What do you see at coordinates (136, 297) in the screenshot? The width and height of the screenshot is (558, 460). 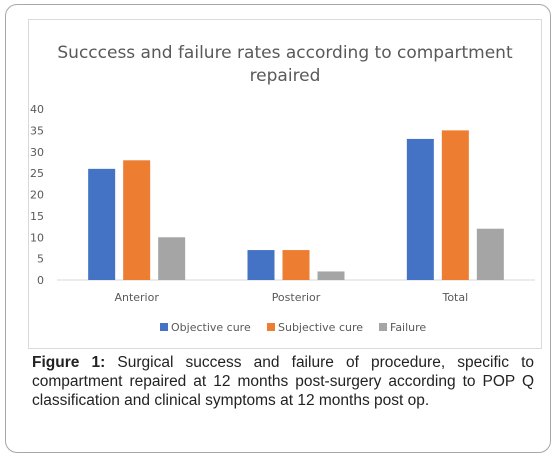 I see `x-tick-label: Anterior` at bounding box center [136, 297].